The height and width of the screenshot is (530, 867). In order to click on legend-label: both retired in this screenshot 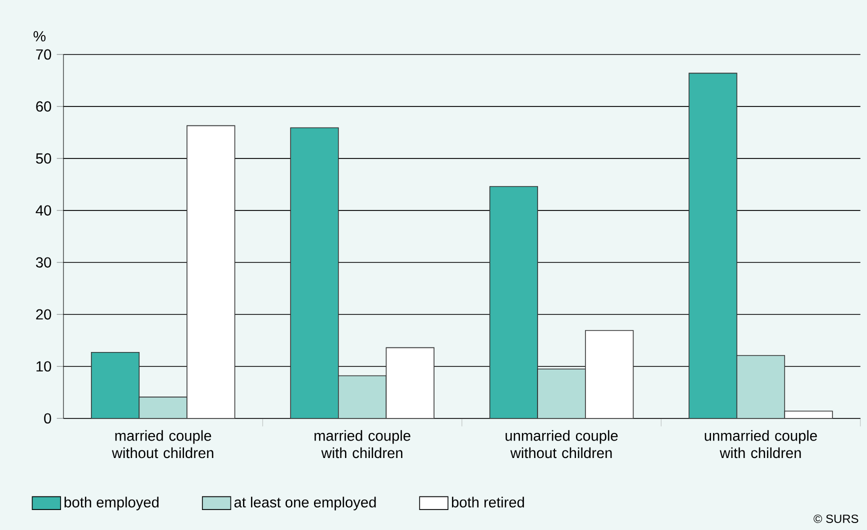, I will do `click(488, 502)`.